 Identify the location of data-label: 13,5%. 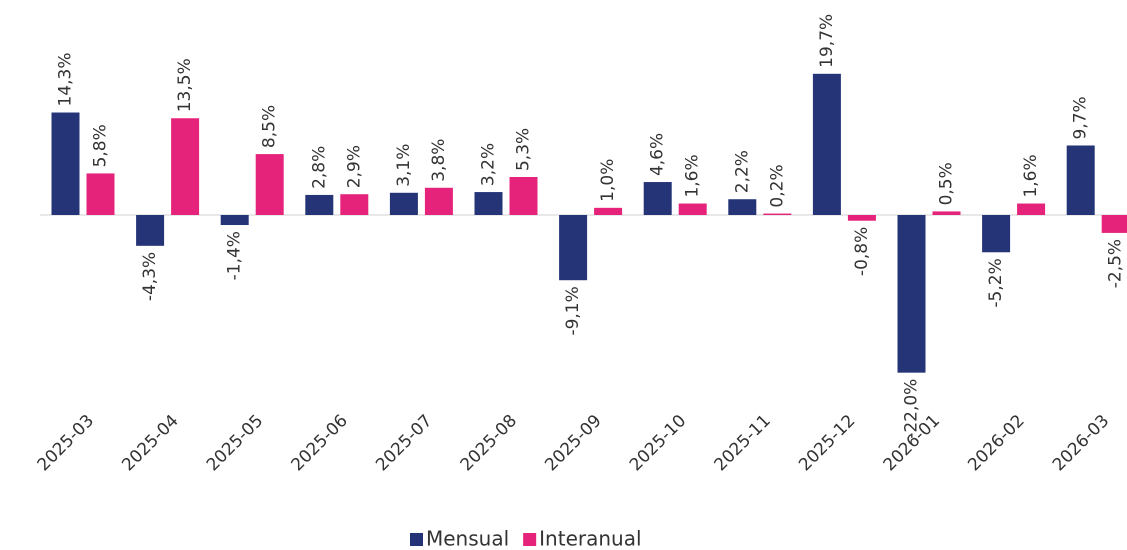
(185, 85).